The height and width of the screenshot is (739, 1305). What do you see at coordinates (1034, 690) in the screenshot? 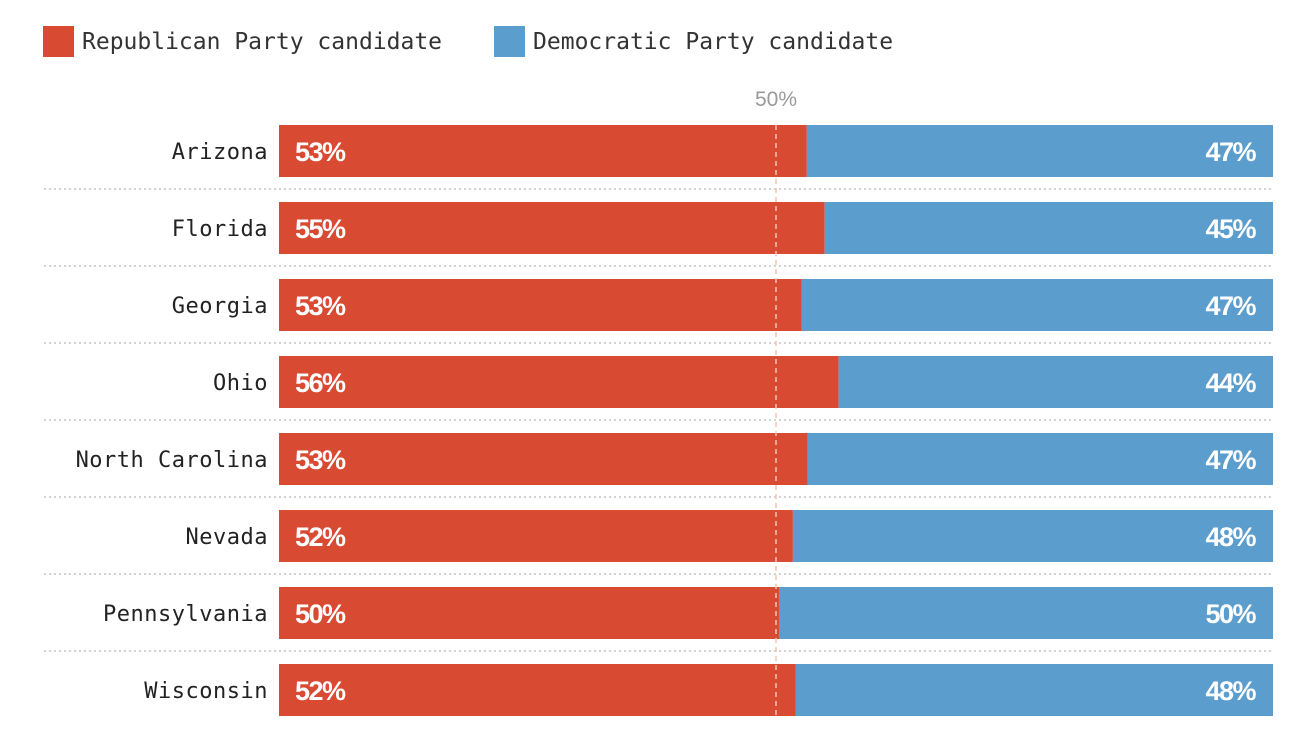
I see `bar-democratic-wisconsin` at bounding box center [1034, 690].